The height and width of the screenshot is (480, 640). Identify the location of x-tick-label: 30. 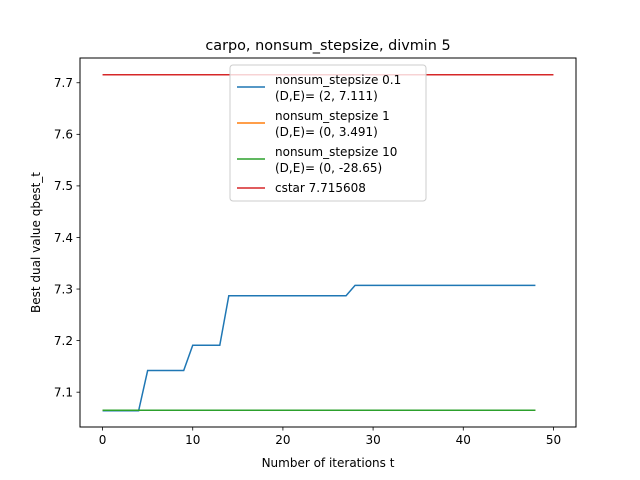
(372, 440).